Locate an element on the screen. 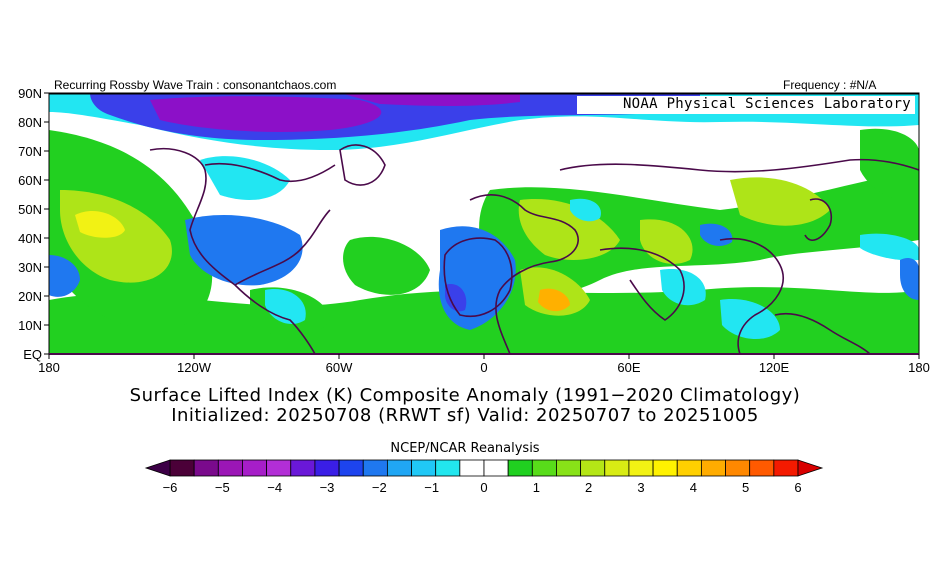 The width and height of the screenshot is (930, 580). source-label: NCEP/NCAR Reanalysis is located at coordinates (465, 448).